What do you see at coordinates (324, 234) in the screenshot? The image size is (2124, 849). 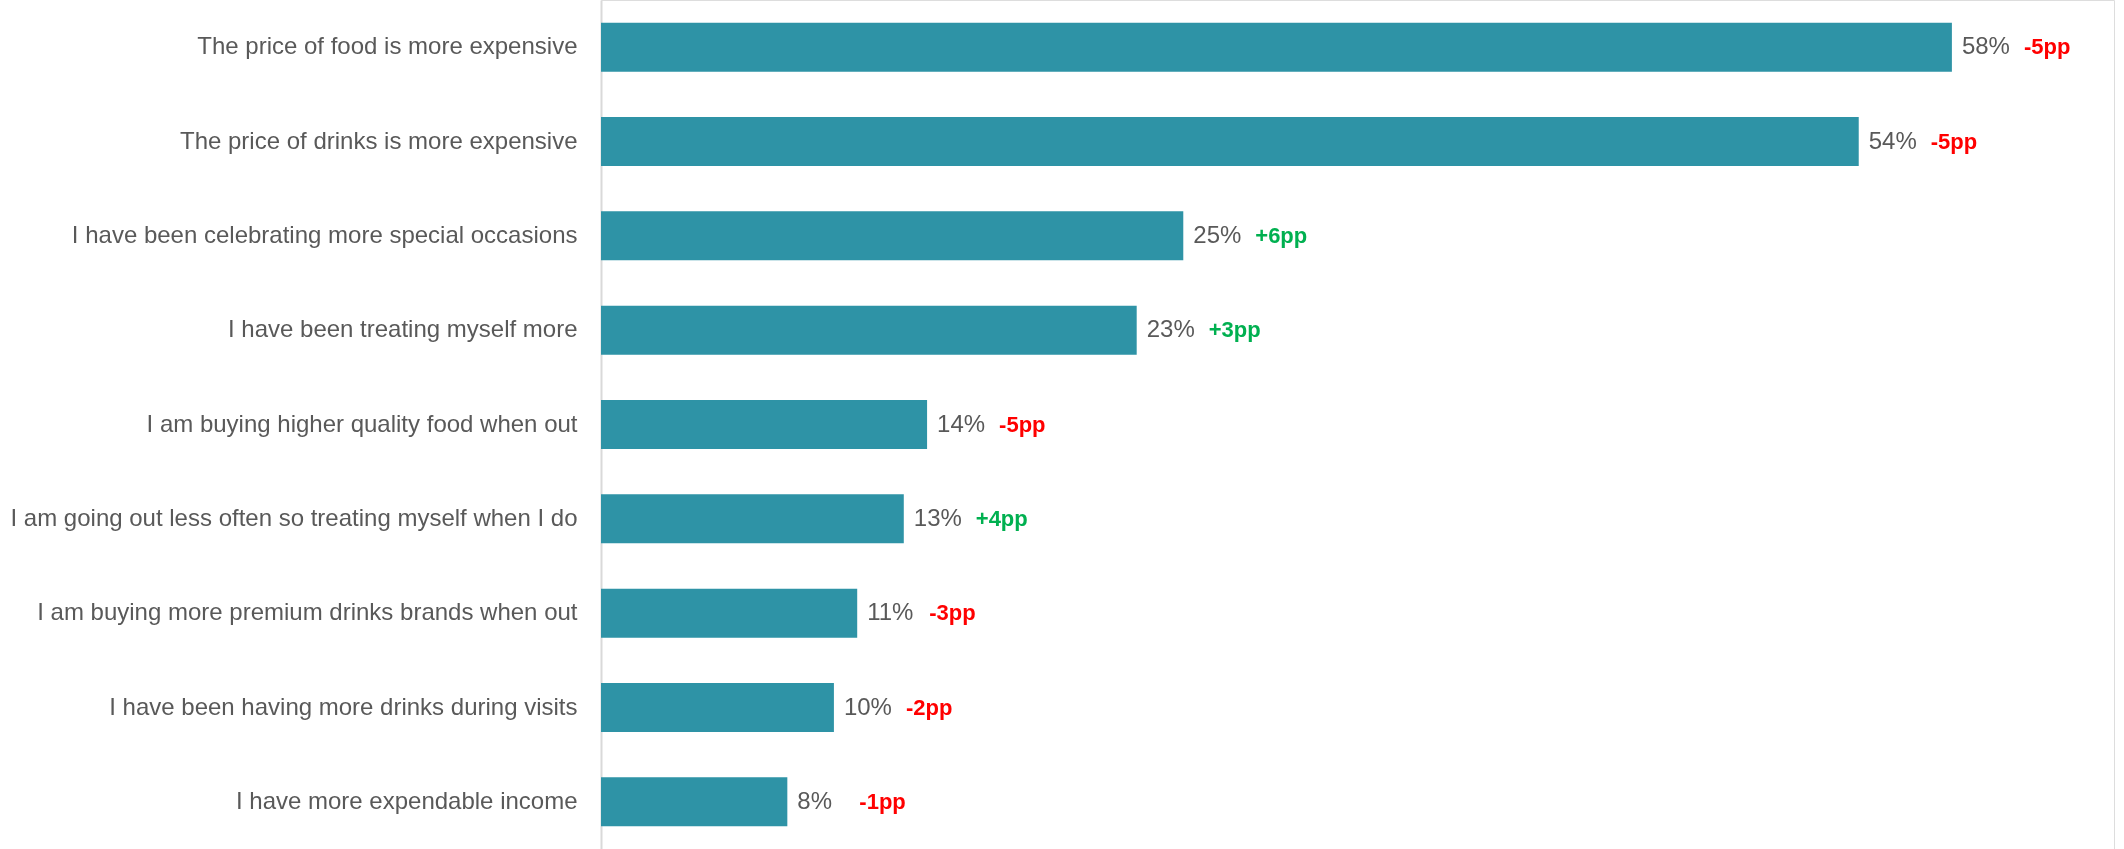 I see `y-tick-label: I have been celebrating more special occasions` at bounding box center [324, 234].